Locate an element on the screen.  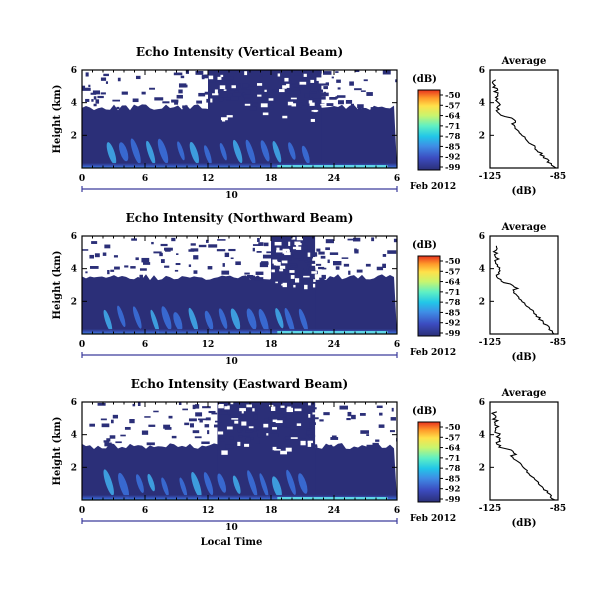
heatmap is located at coordinates (239, 119).